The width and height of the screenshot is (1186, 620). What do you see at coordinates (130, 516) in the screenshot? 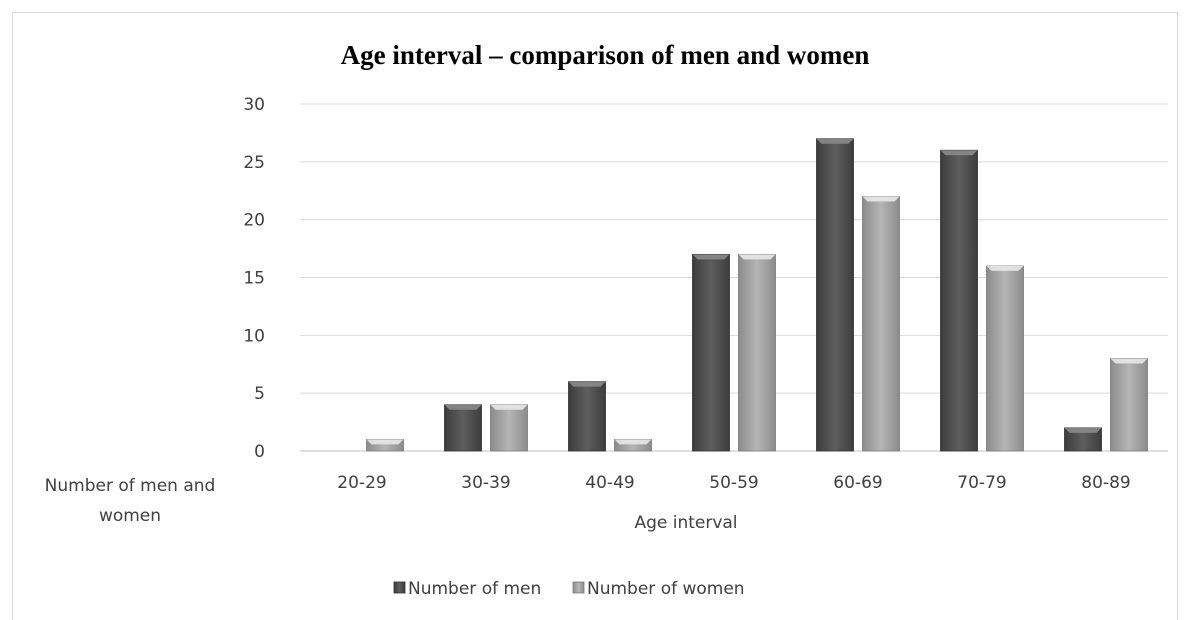
I see `y-axis-title-line-2: women` at bounding box center [130, 516].